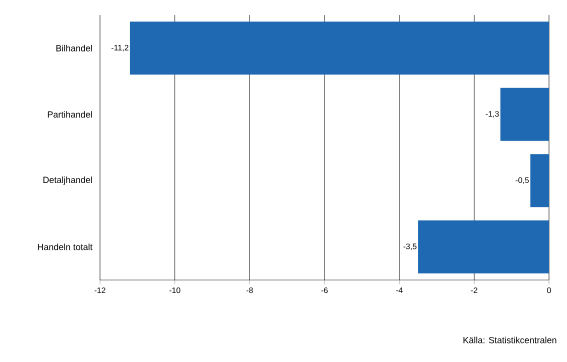 The image size is (567, 362). I want to click on y-tick-label: Partihandel, so click(70, 114).